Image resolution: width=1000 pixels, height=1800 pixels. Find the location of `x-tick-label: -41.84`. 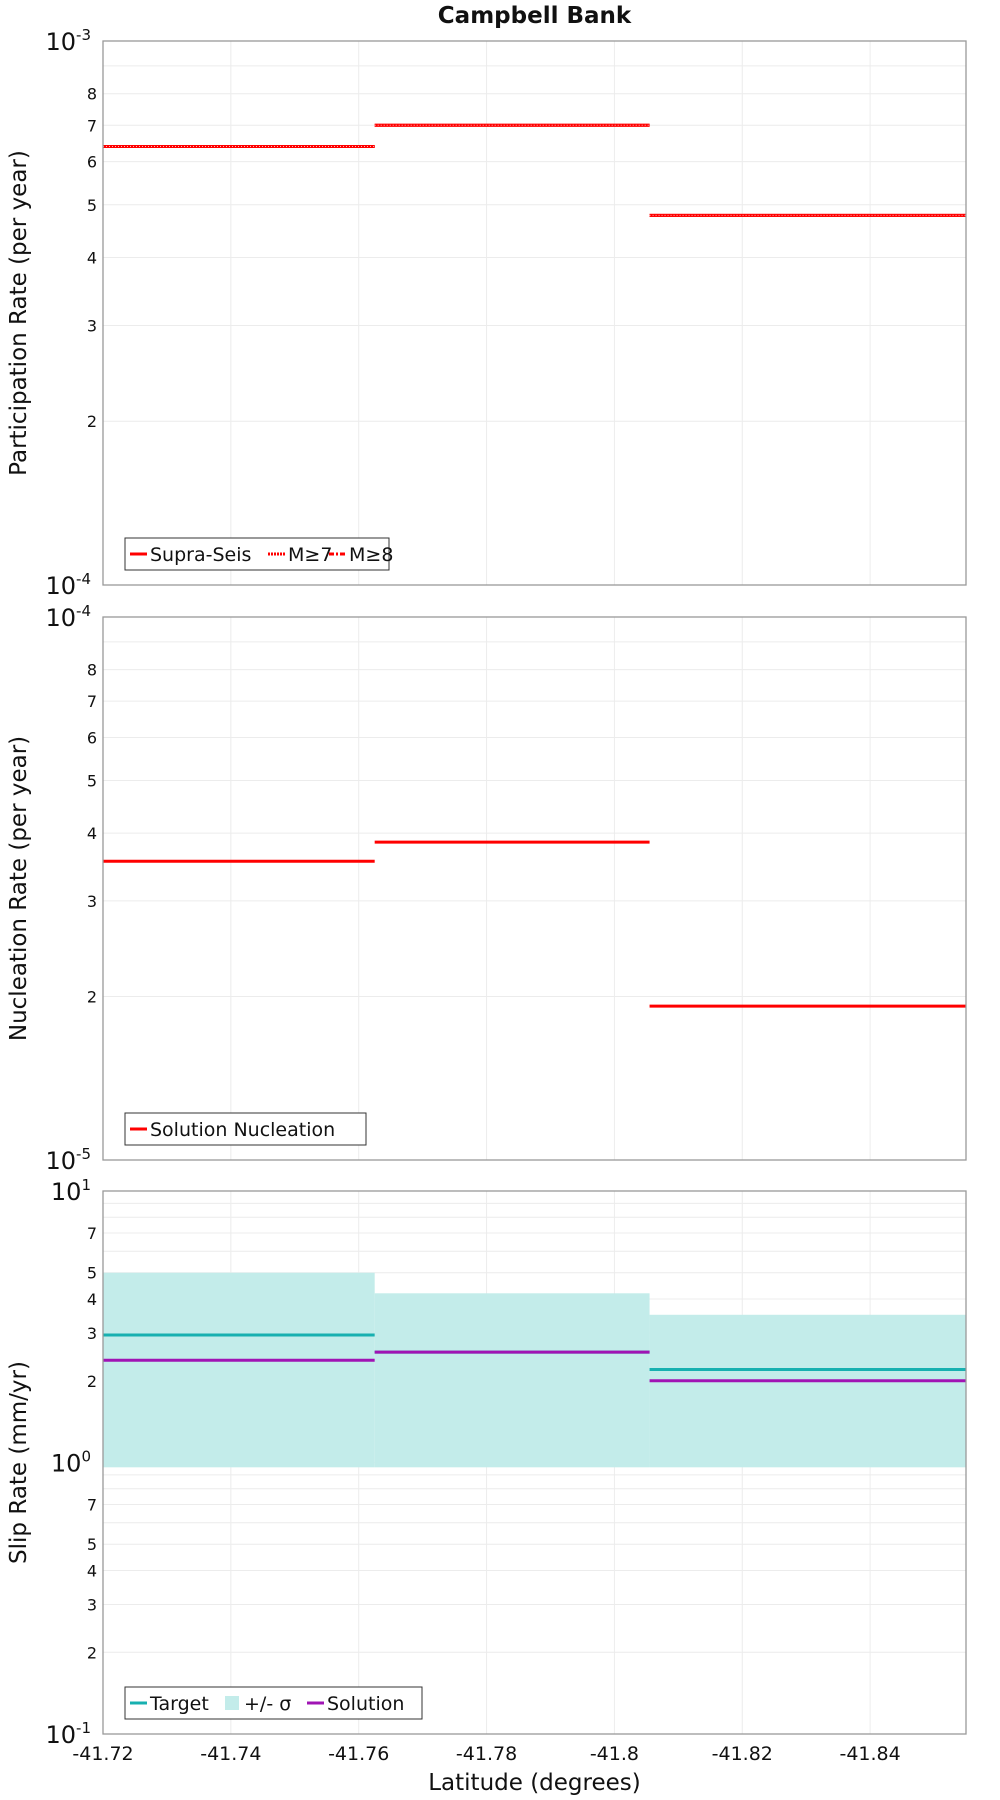

x-tick-label: -41.84 is located at coordinates (869, 1754).